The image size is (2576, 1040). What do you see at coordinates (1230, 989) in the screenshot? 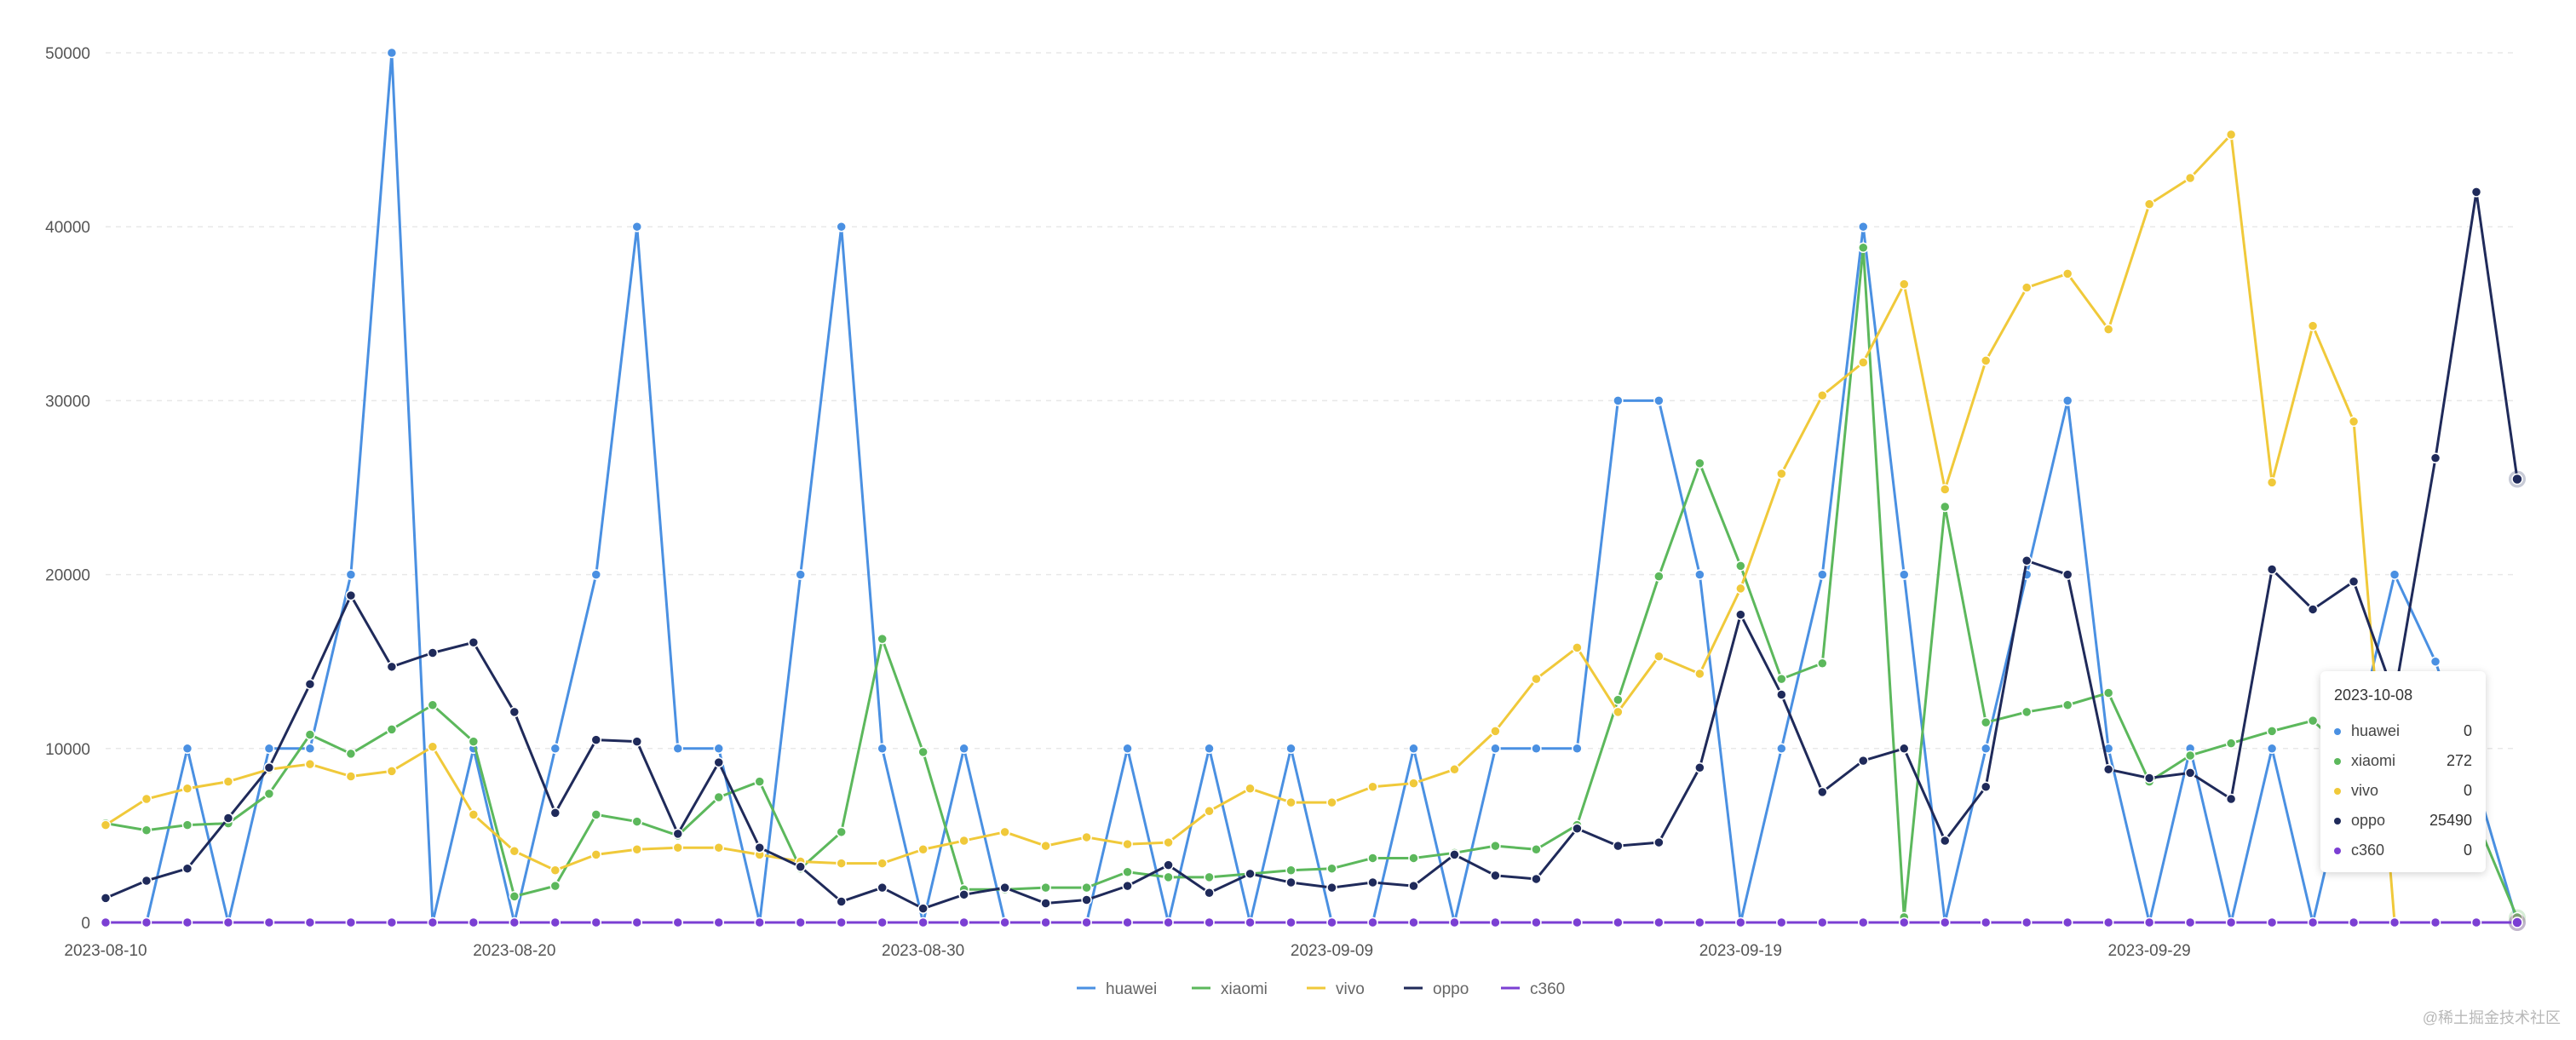
I see `legend-item-xiaomi: xiaomi` at bounding box center [1230, 989].